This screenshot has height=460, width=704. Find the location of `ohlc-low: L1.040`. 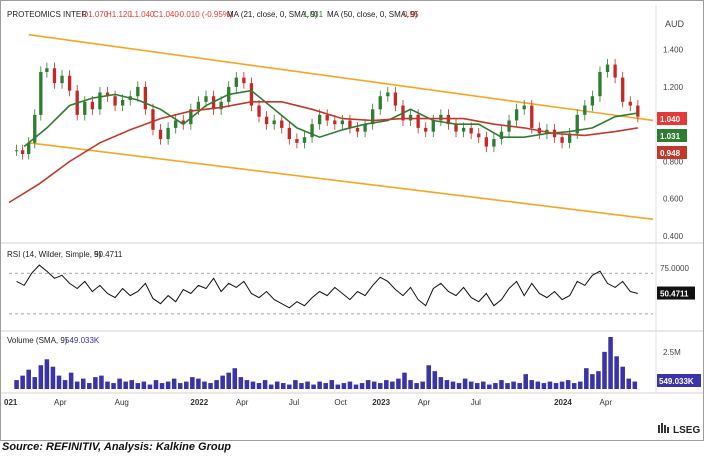

ohlc-low: L1.040 is located at coordinates (142, 14).